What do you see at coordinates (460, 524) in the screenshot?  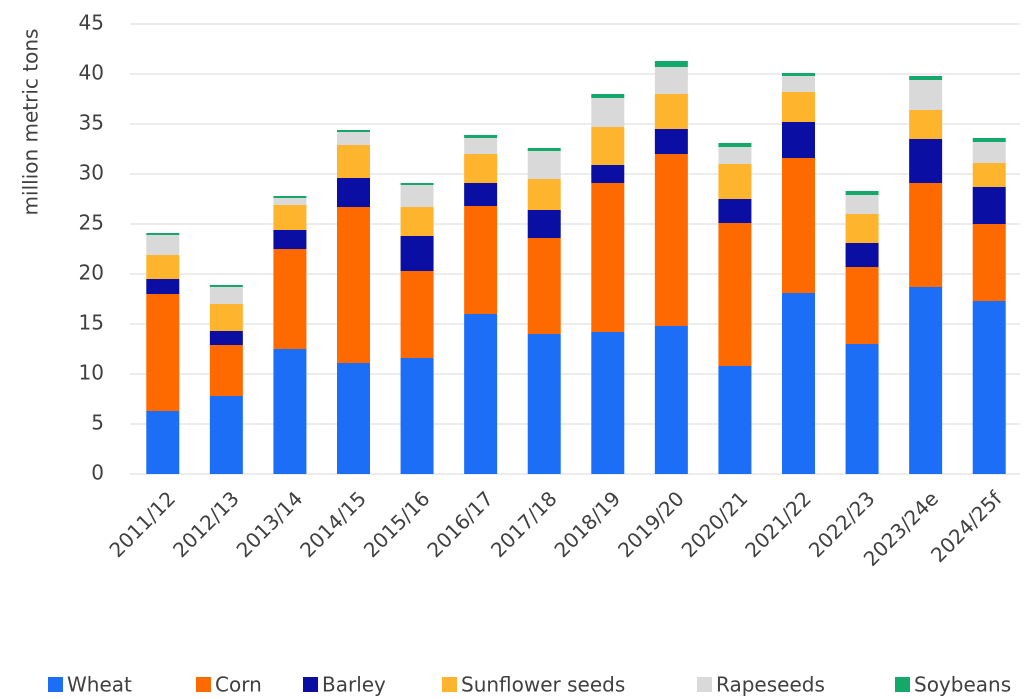 I see `x-tick-label: 2016/17` at bounding box center [460, 524].